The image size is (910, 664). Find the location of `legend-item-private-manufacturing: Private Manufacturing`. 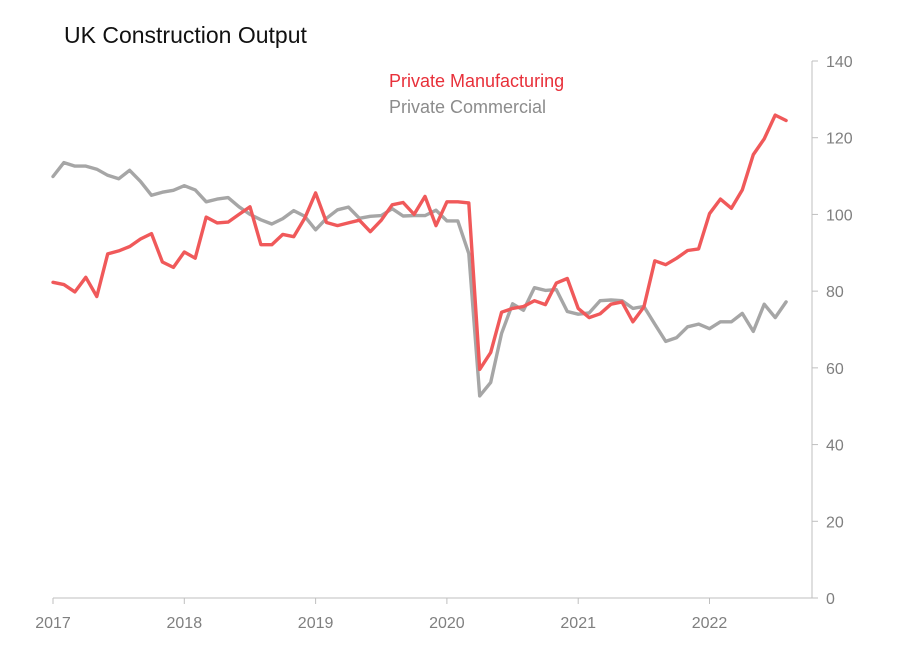

legend-item-private-manufacturing: Private Manufacturing is located at coordinates (477, 81).